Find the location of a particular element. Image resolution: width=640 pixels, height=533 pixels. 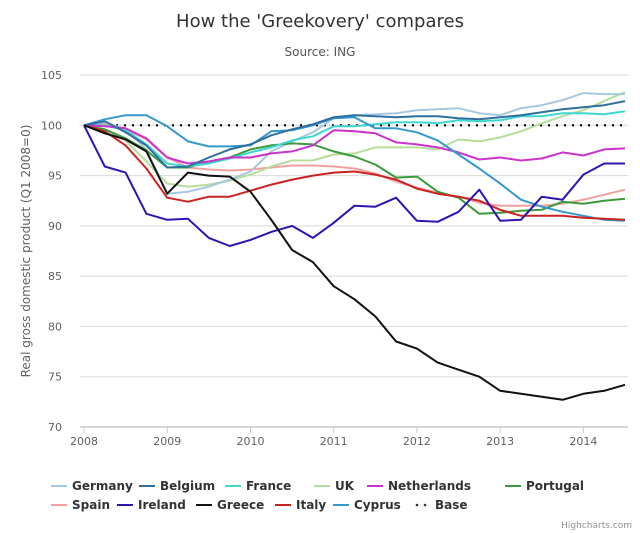

y-tick-label: 75 is located at coordinates (55, 377).